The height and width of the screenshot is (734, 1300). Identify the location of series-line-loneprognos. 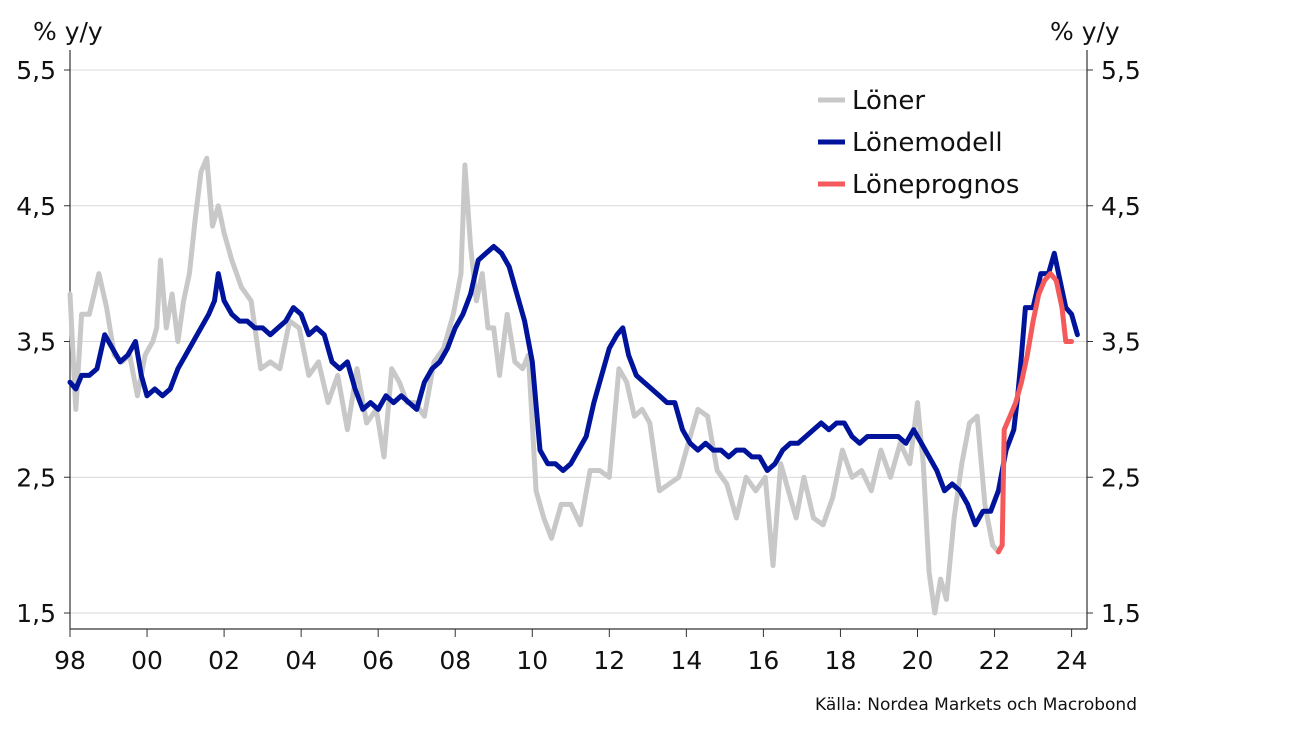
(1035, 413).